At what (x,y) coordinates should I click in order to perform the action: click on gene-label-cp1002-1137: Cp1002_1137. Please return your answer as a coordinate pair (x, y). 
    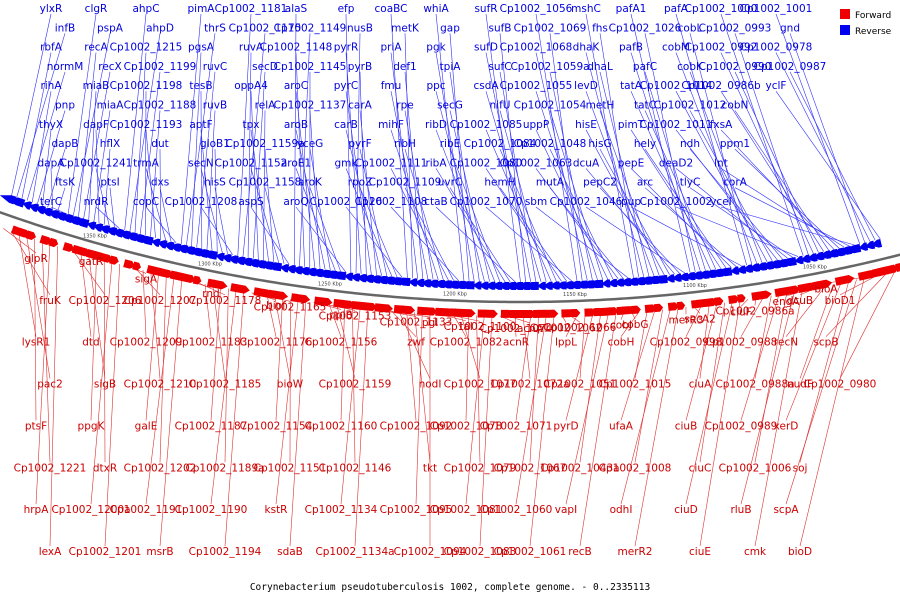
    Looking at the image, I should click on (310, 106).